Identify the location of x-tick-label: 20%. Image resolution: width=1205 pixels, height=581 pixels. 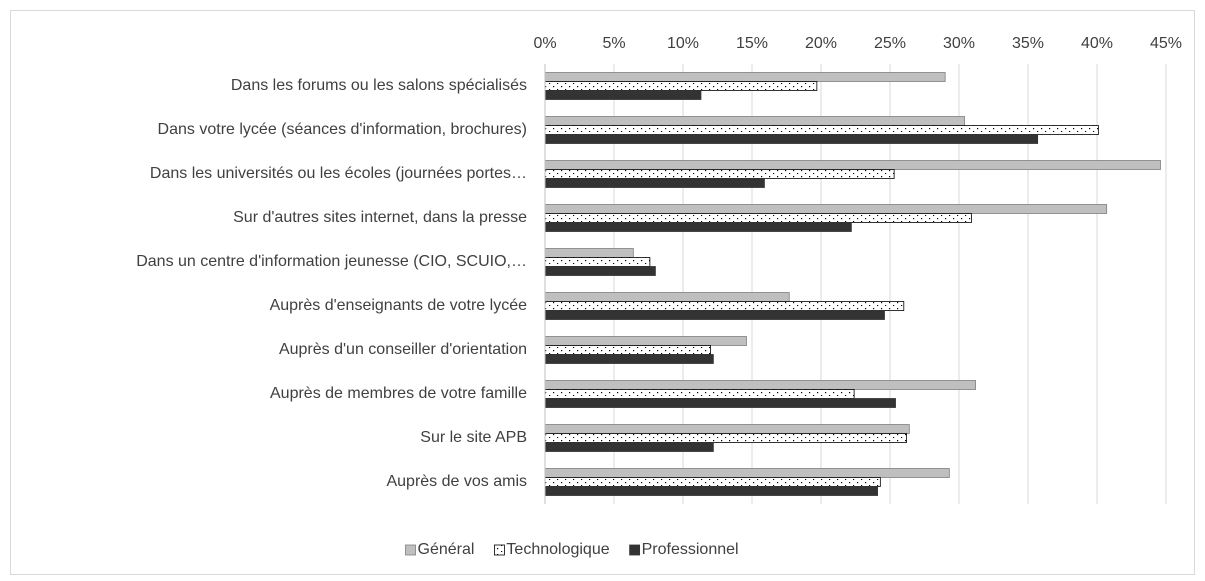
(821, 43).